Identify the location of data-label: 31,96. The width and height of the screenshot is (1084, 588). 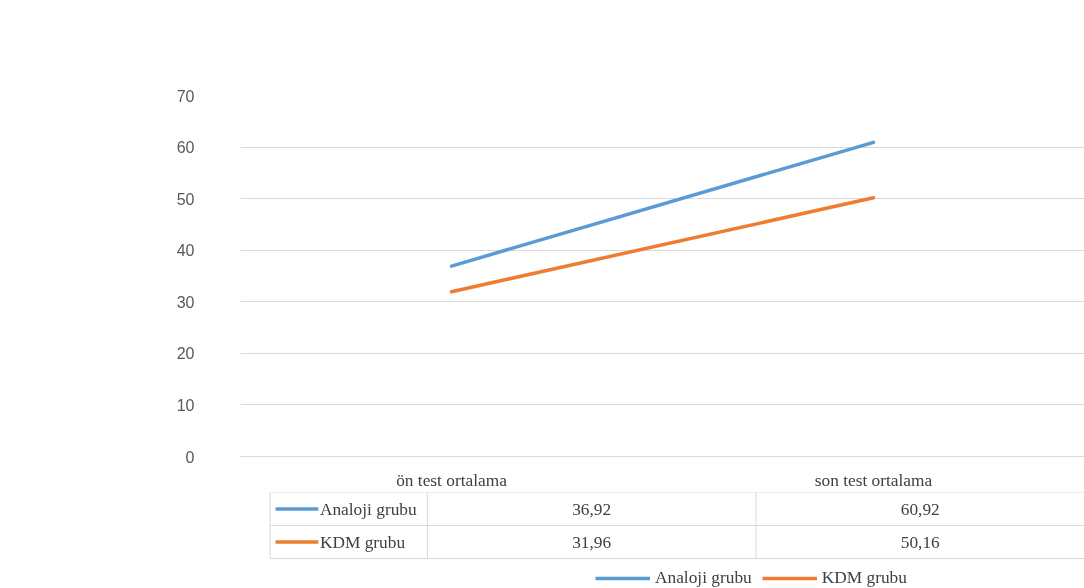
(592, 542).